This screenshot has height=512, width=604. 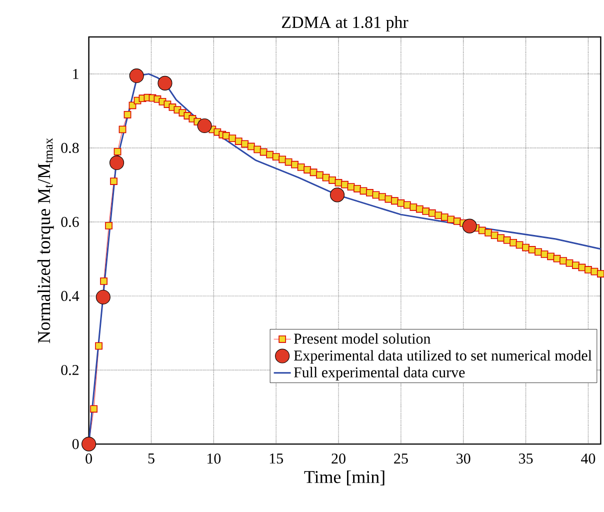 I want to click on legend-label: Full experimental data curve, so click(x=379, y=373).